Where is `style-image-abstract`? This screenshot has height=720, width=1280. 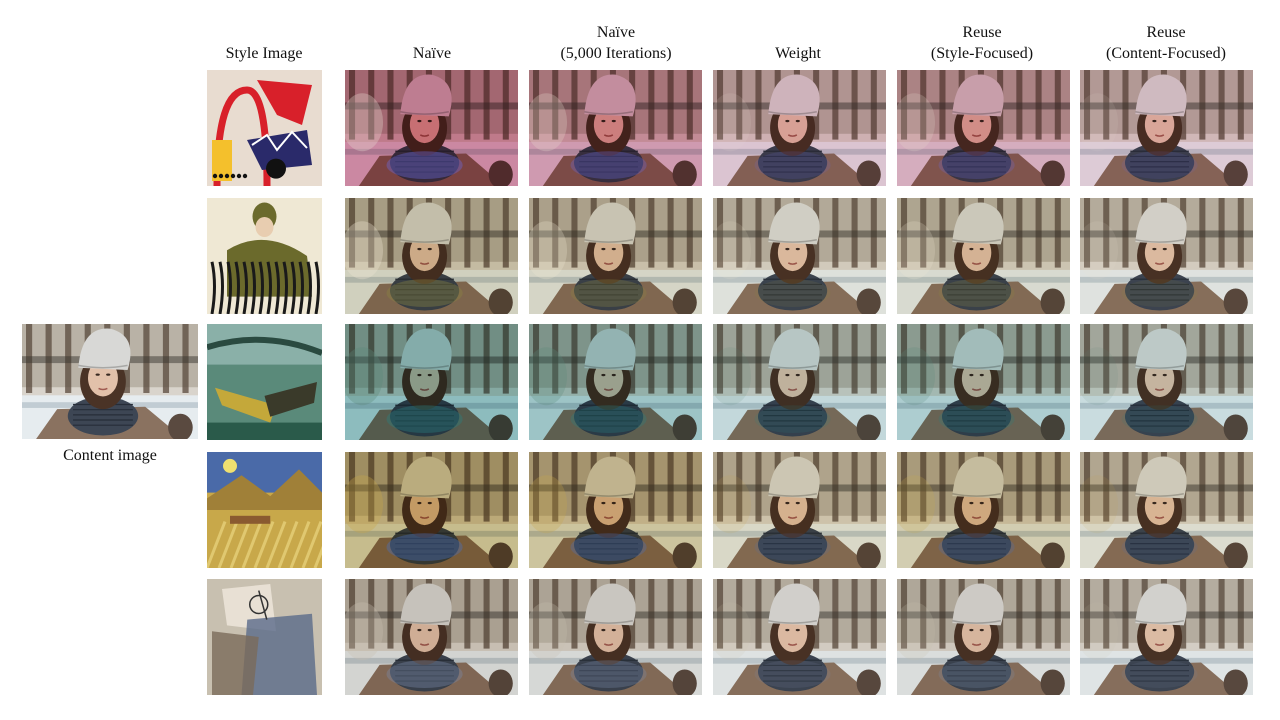
style-image-abstract is located at coordinates (264, 128).